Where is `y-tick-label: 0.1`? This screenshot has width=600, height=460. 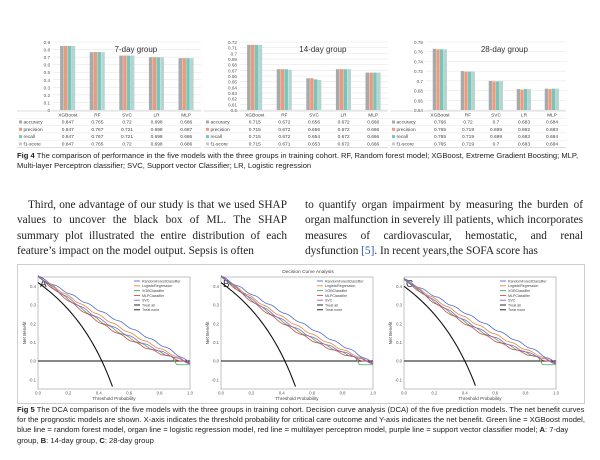
y-tick-label: 0.1 is located at coordinates (216, 342).